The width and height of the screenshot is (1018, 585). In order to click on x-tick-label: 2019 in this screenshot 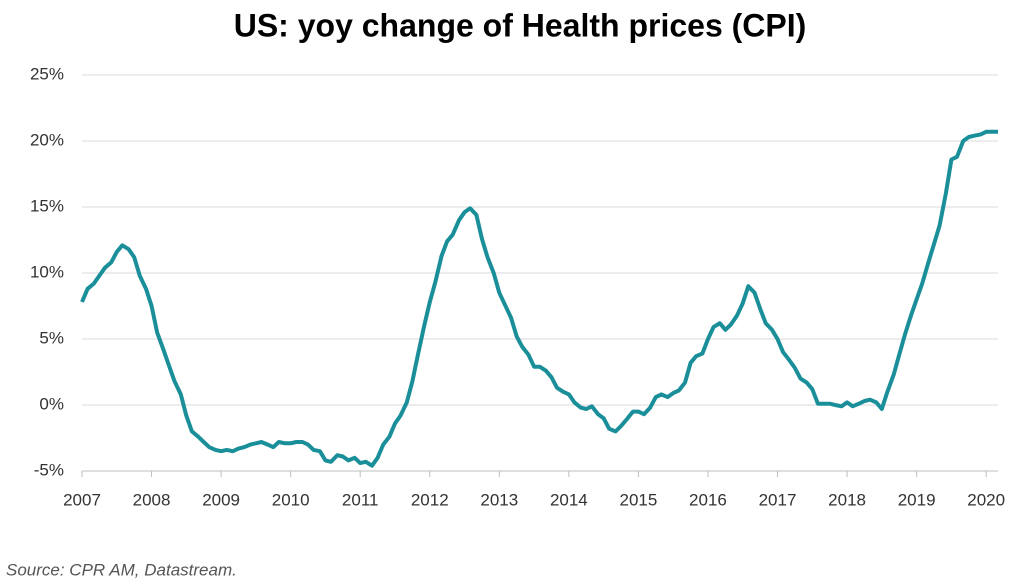, I will do `click(917, 499)`.